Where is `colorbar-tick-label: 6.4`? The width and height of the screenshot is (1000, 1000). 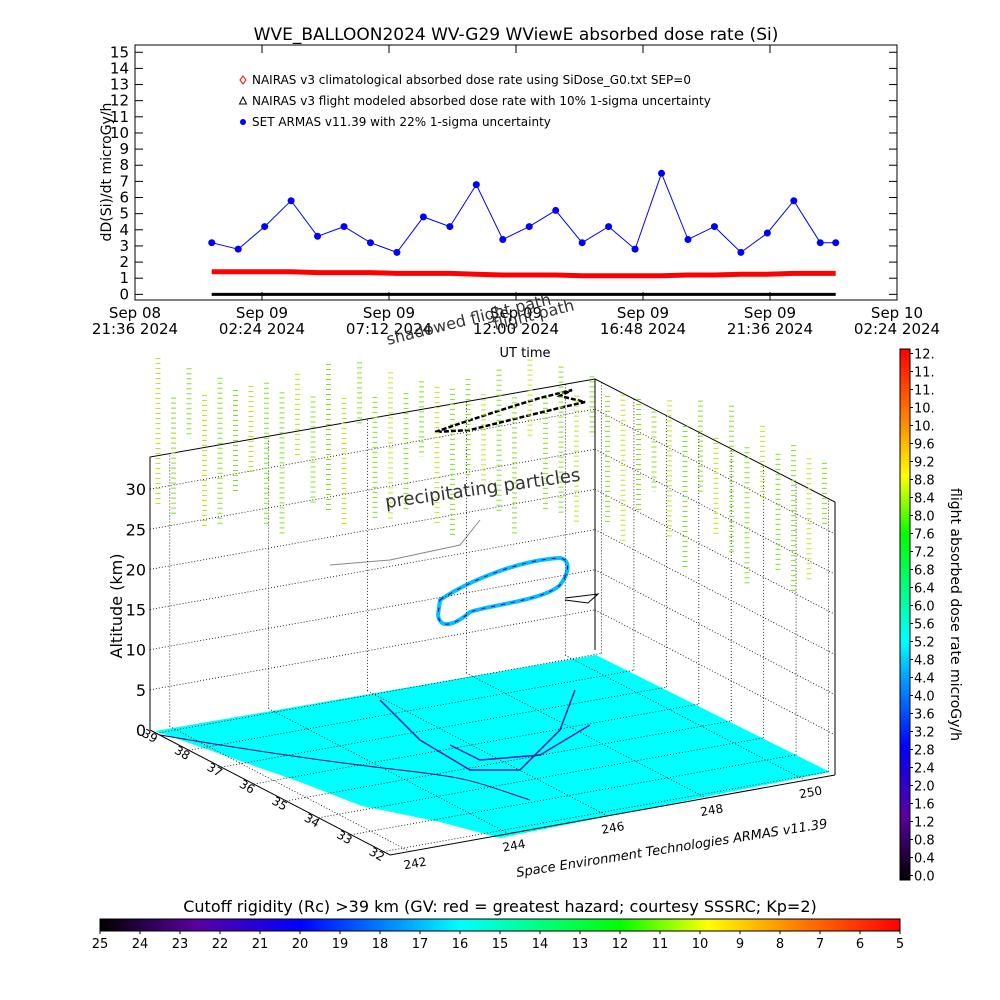 colorbar-tick-label: 6.4 is located at coordinates (924, 589).